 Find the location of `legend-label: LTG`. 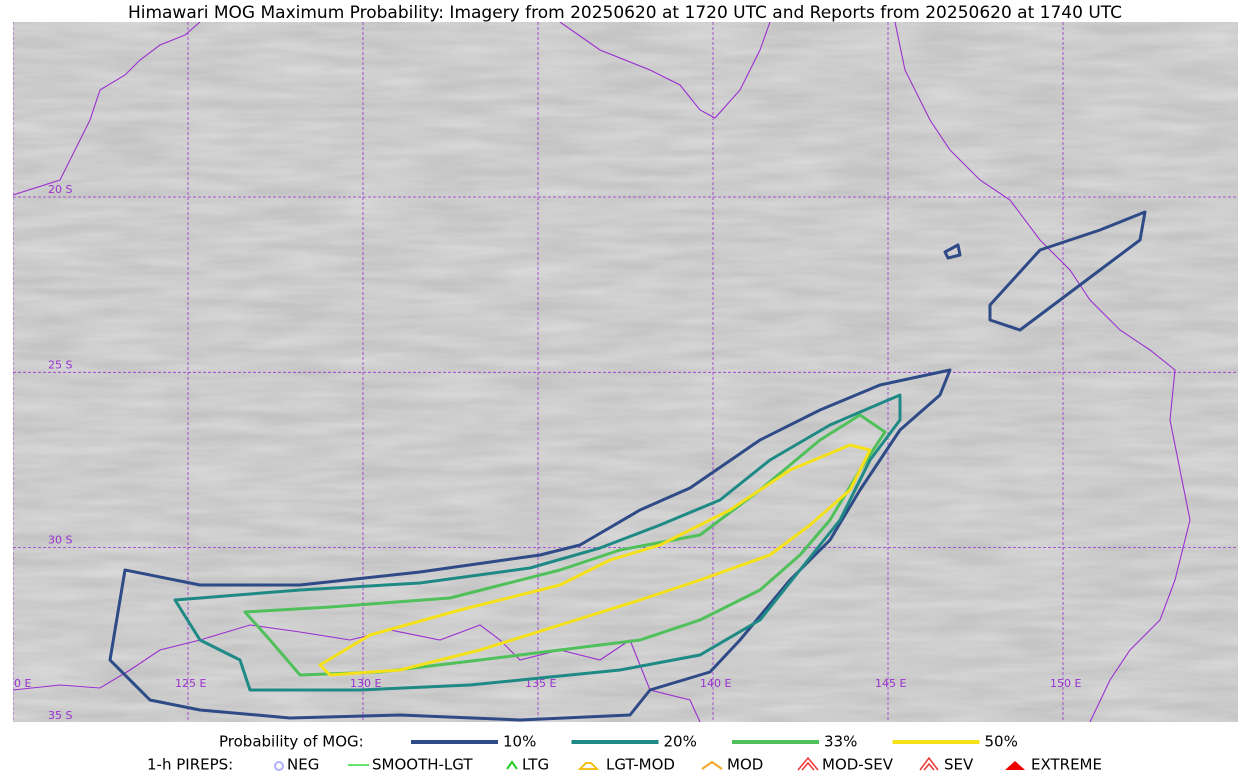

legend-label: LTG is located at coordinates (535, 765).